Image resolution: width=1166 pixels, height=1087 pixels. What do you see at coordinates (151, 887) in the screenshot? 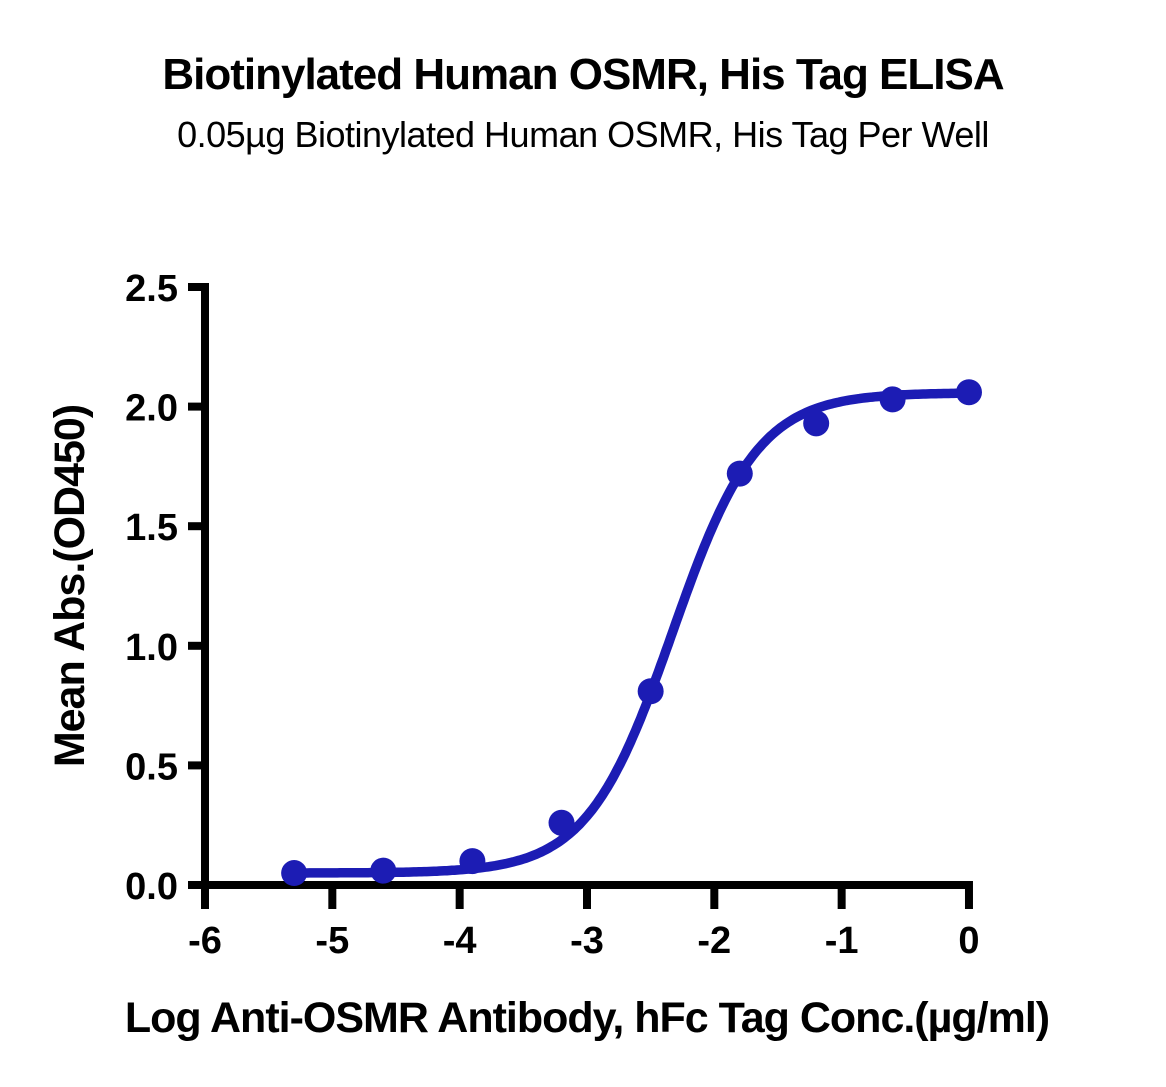
I see `y-tick-label: 0.0` at bounding box center [151, 887].